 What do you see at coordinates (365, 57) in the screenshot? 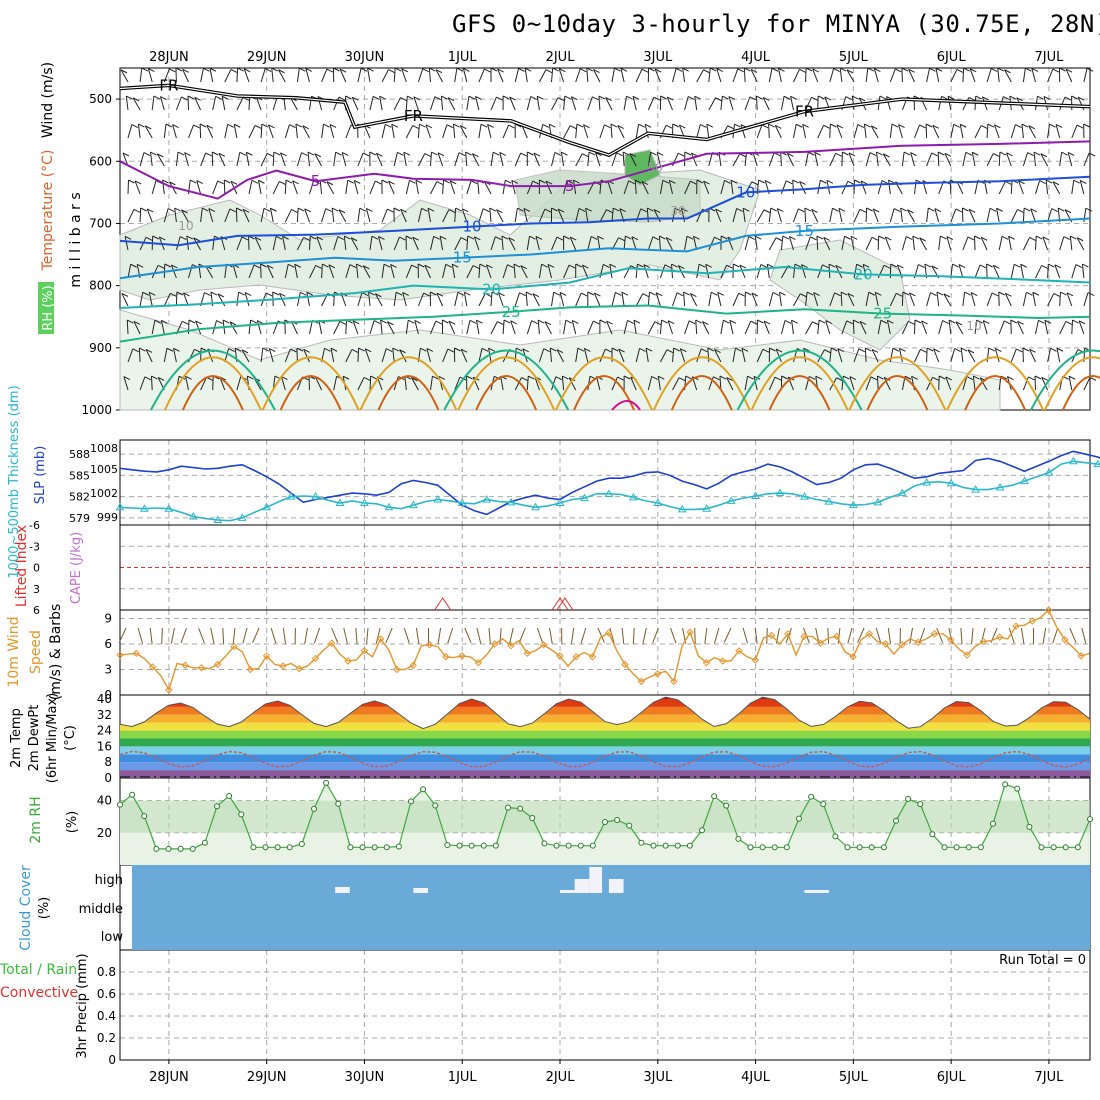
I see `top-date-label: 30JUN` at bounding box center [365, 57].